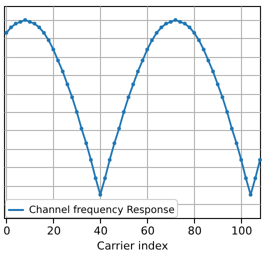 The height and width of the screenshot is (262, 262). Describe the element at coordinates (132, 246) in the screenshot. I see `x-axis-title: Carrier index` at that location.